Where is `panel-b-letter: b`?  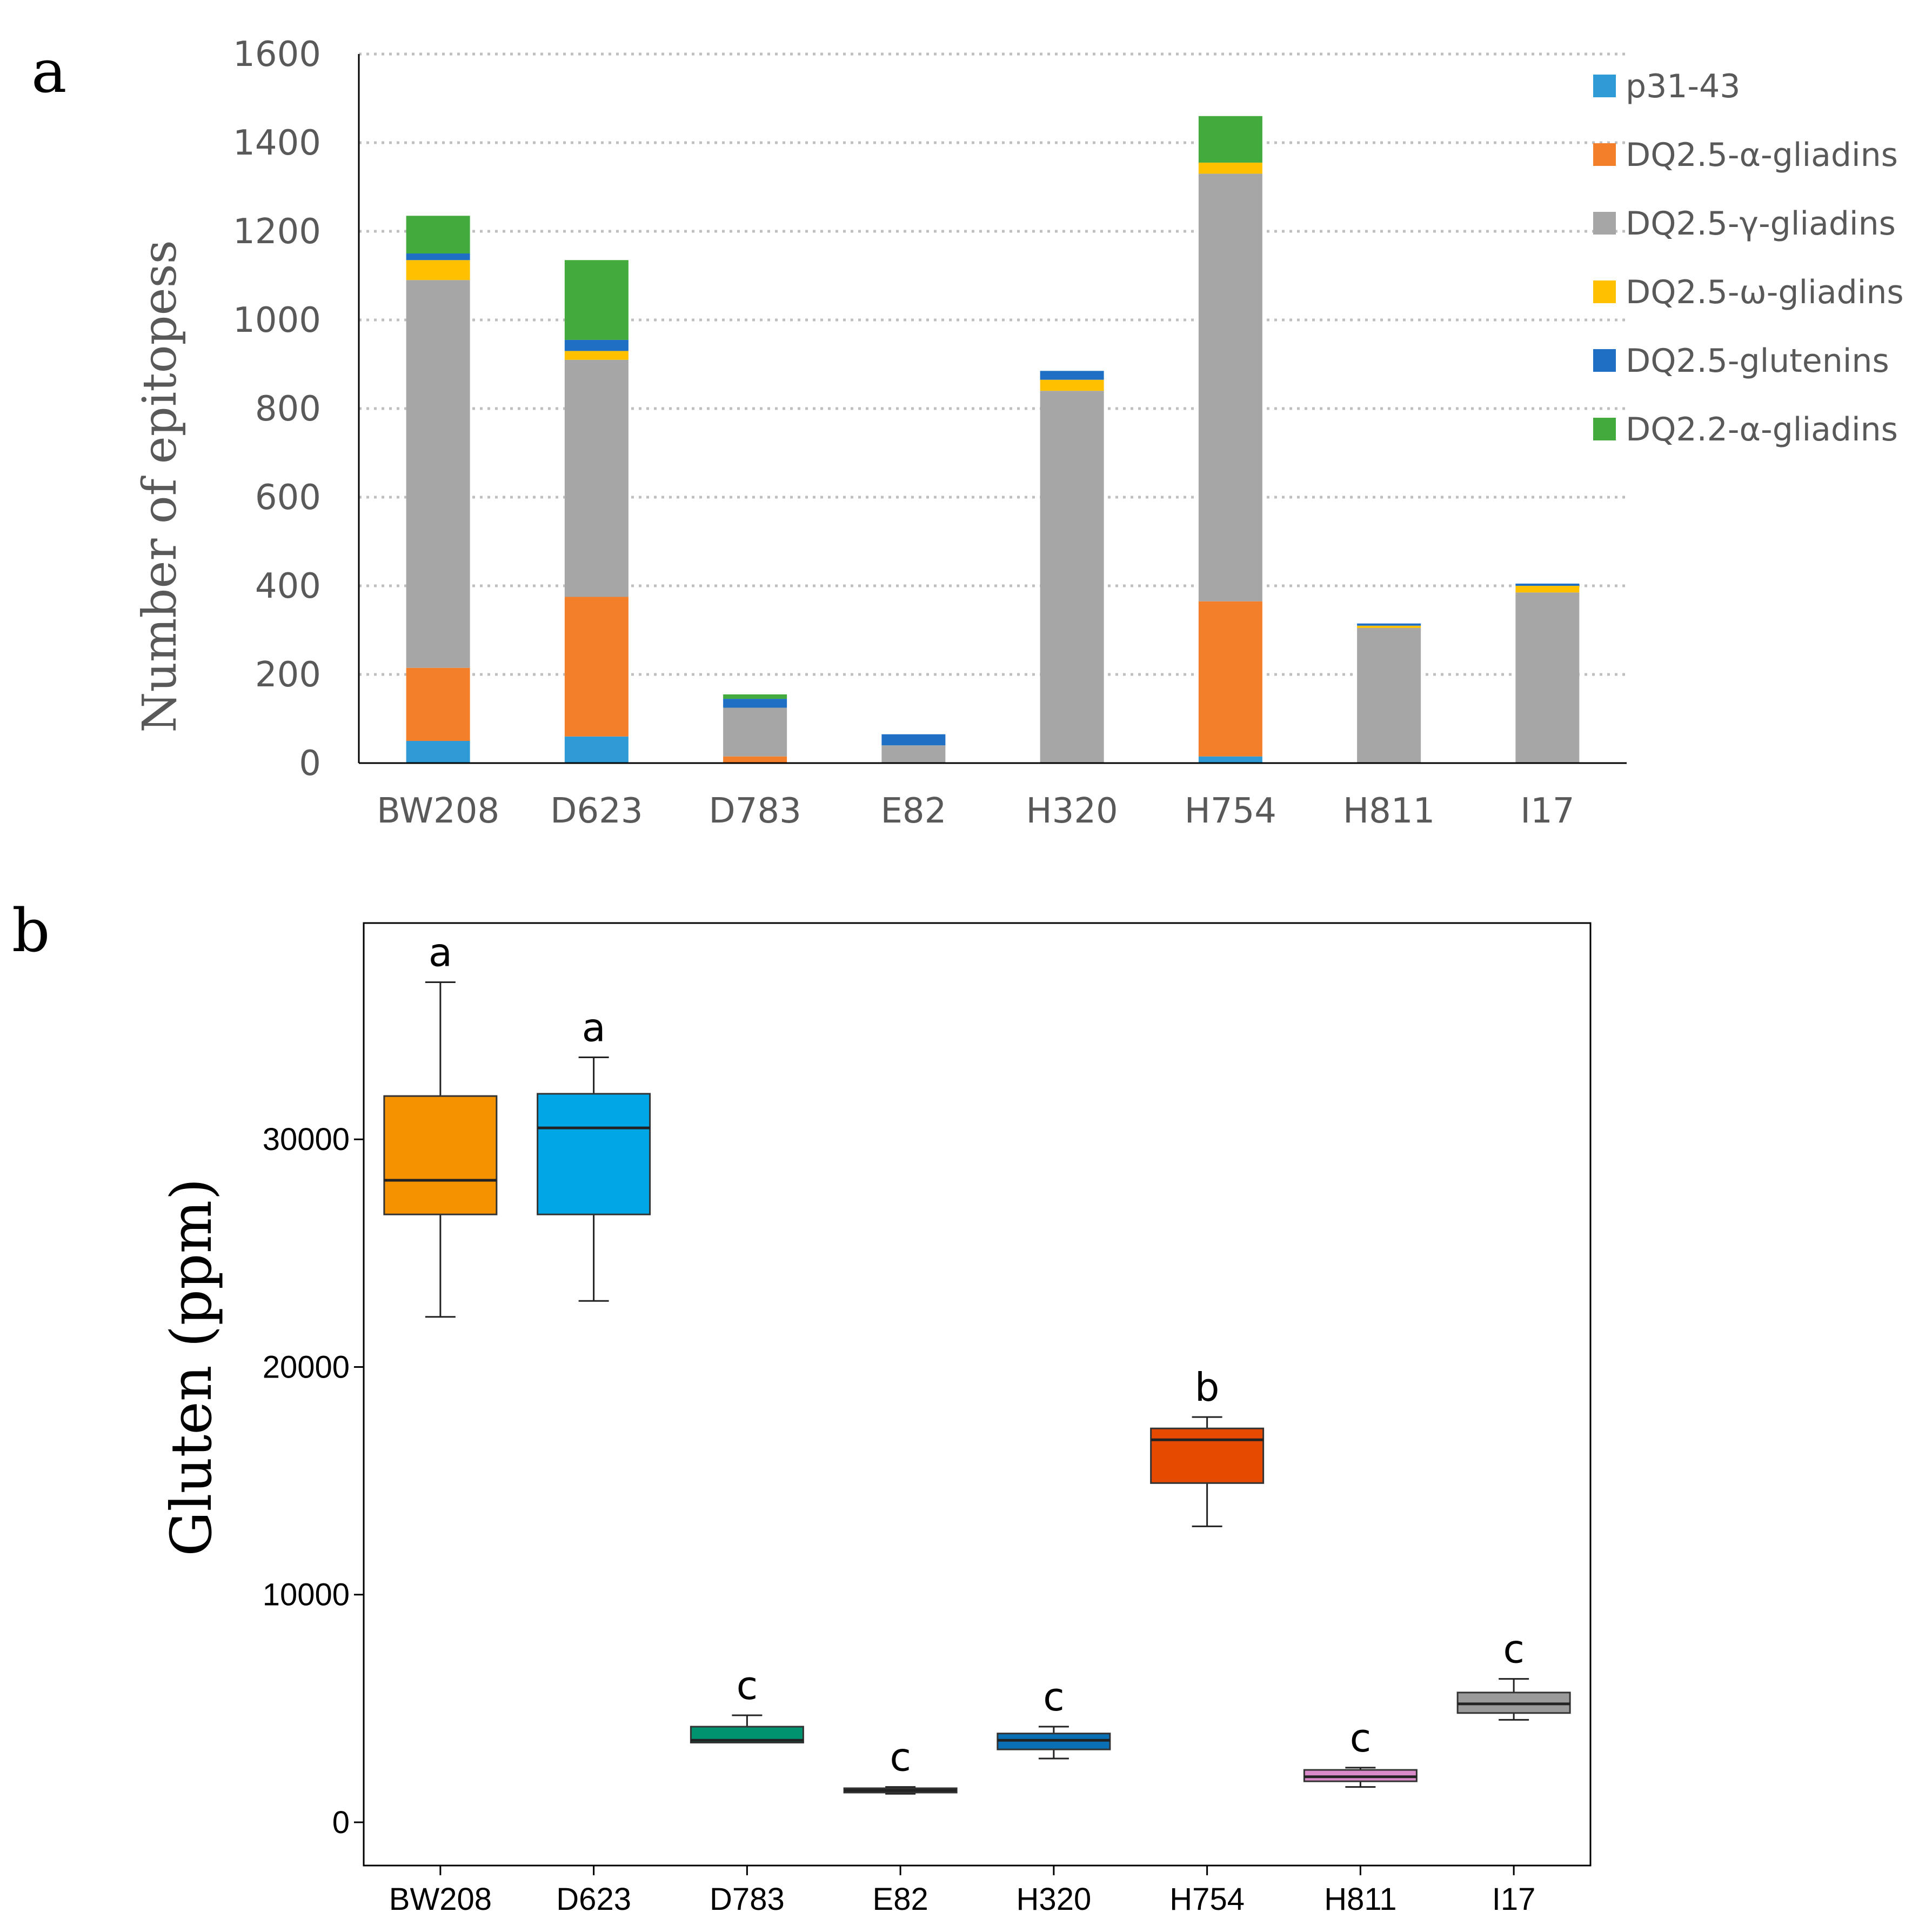
panel-b-letter: b is located at coordinates (31, 930).